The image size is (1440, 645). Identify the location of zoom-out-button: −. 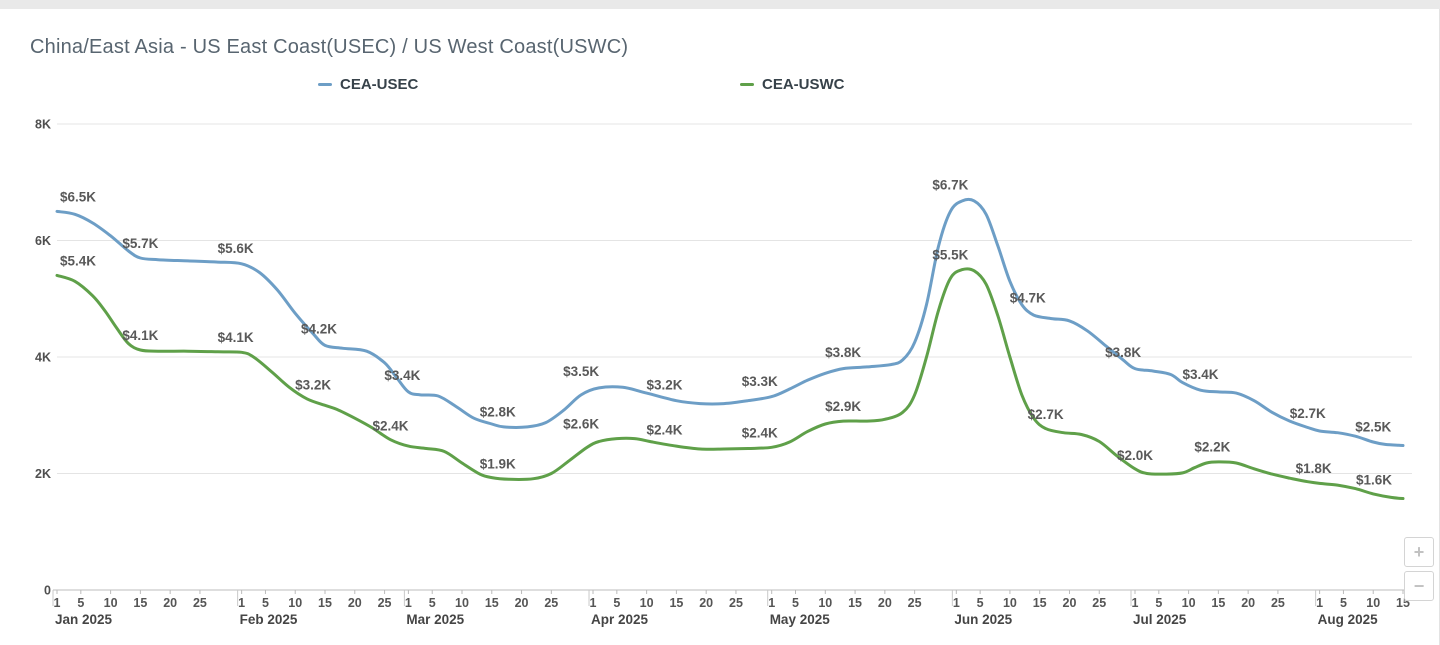
(1419, 586).